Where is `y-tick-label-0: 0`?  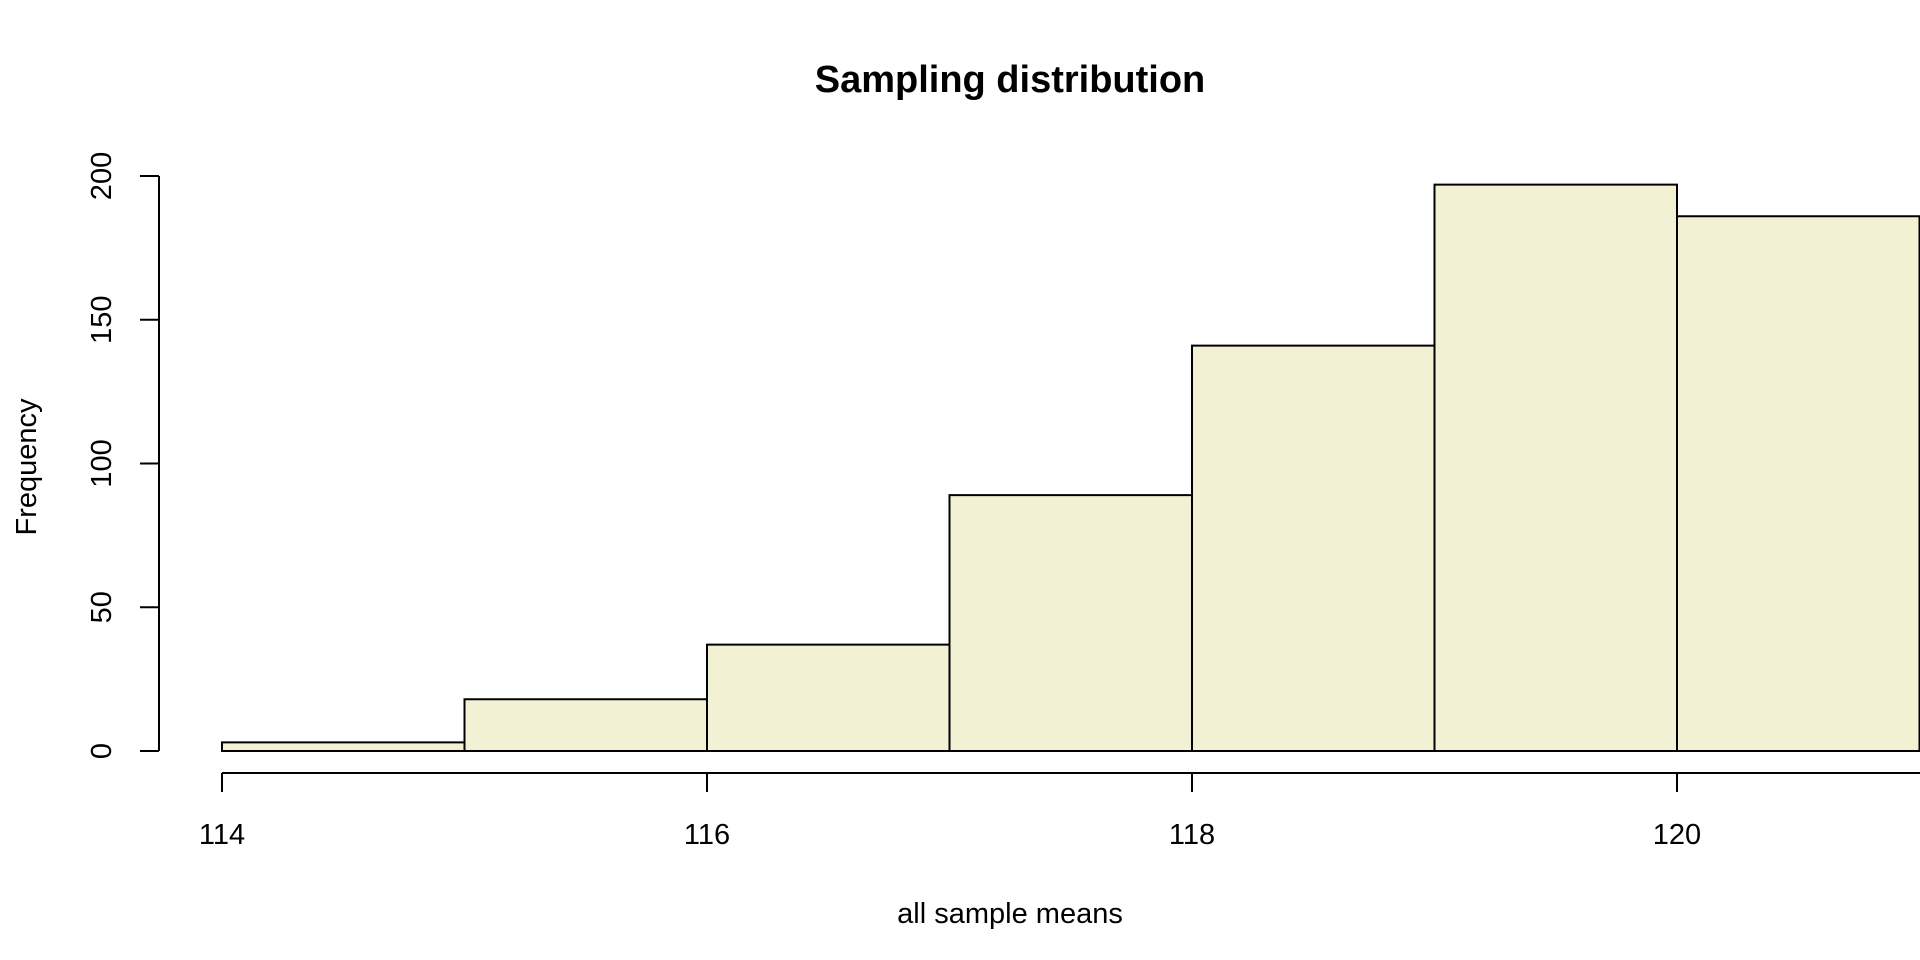
y-tick-label-0: 0 is located at coordinates (102, 751).